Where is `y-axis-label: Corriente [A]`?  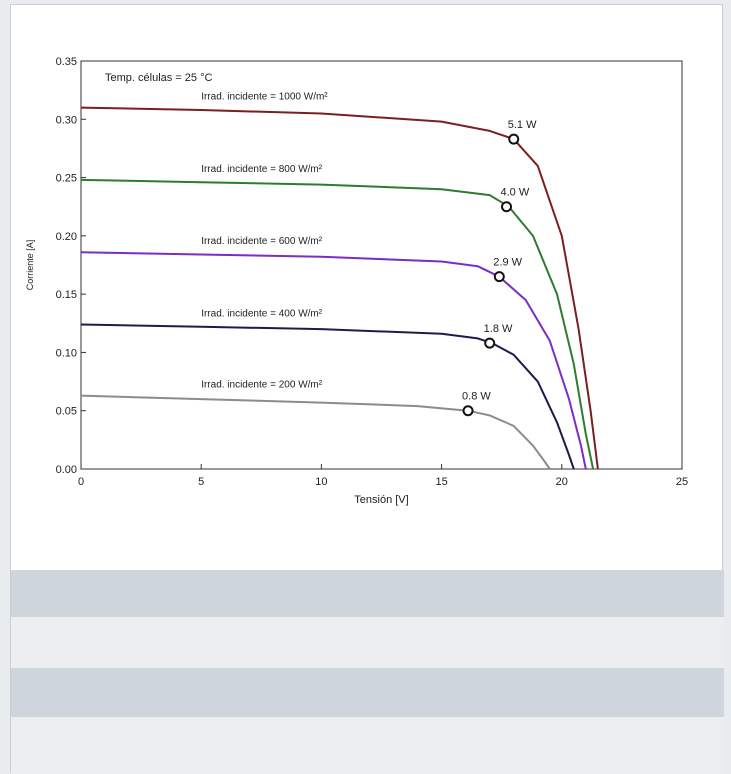
y-axis-label: Corriente [A] is located at coordinates (30, 265).